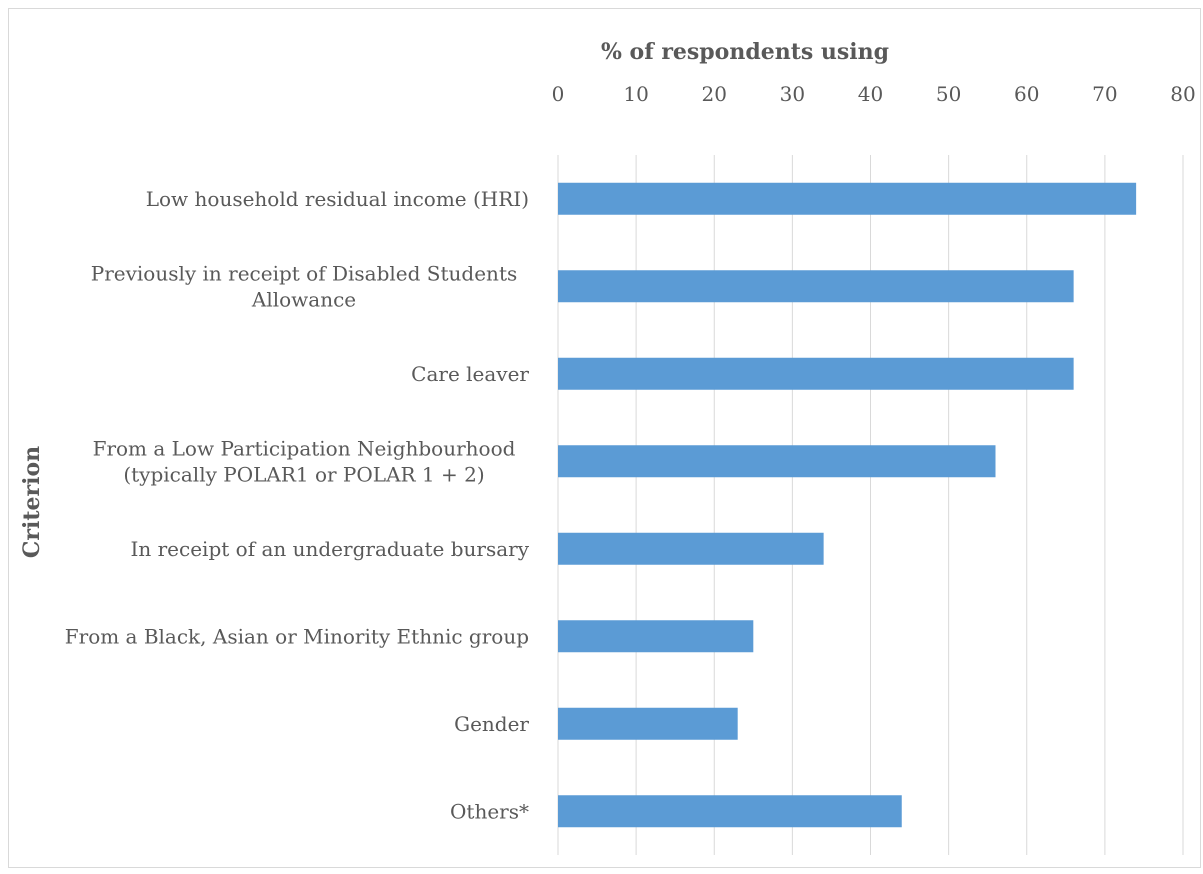 The height and width of the screenshot is (874, 1203). What do you see at coordinates (329, 549) in the screenshot?
I see `category-label: In receipt of an undergraduate bursary` at bounding box center [329, 549].